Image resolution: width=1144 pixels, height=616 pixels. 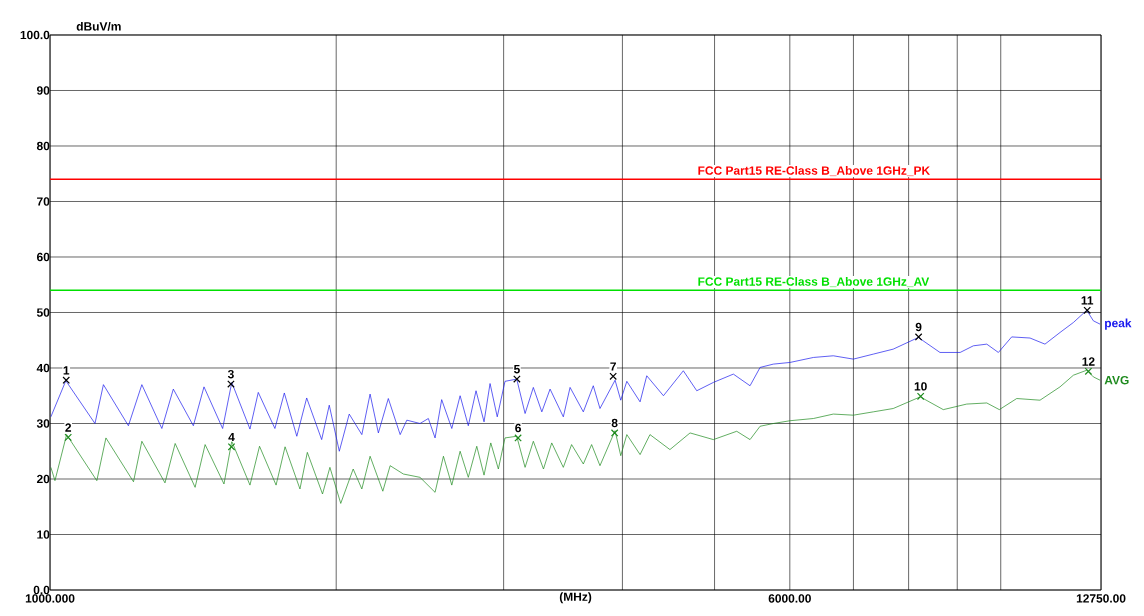 I want to click on x-tick-label: 1000.000, so click(x=50, y=598).